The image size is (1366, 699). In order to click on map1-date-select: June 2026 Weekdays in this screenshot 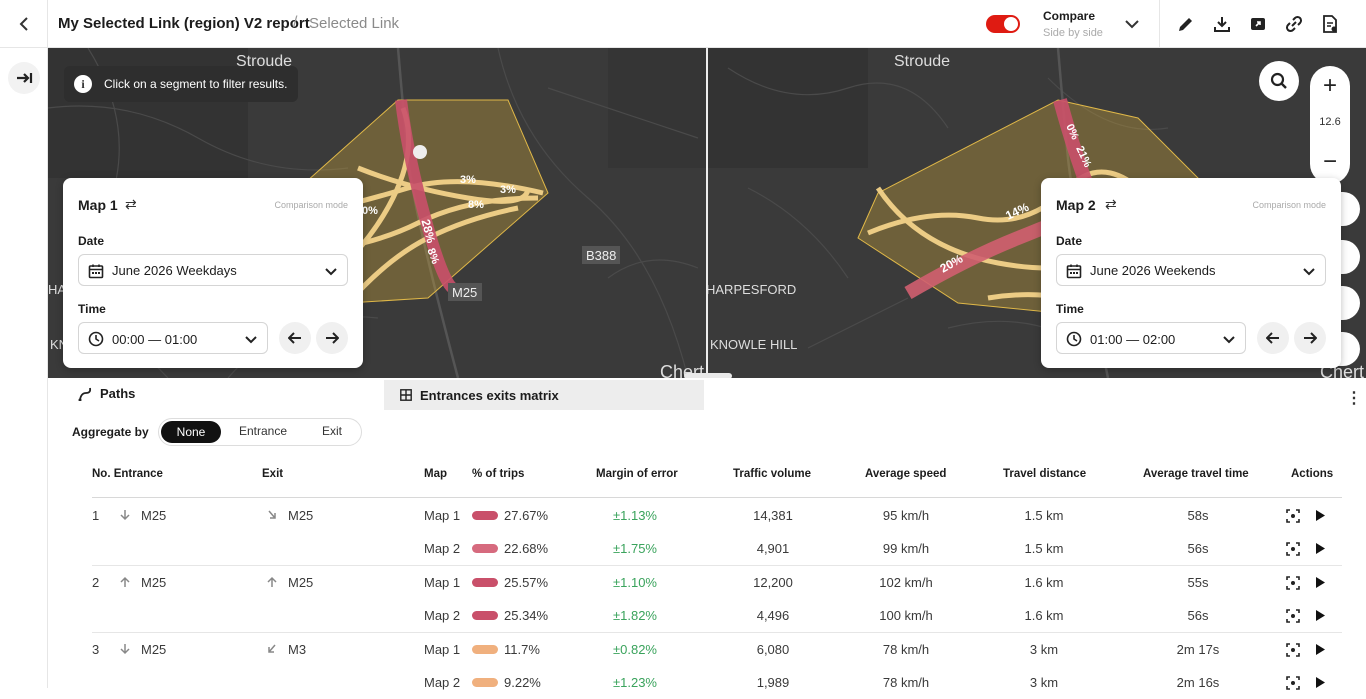, I will do `click(213, 270)`.